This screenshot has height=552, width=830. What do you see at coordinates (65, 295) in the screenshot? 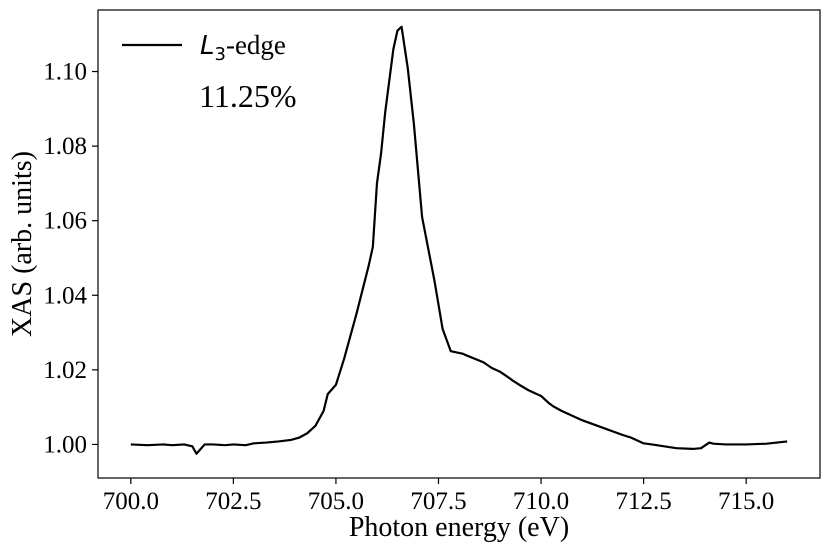
I see `y-tick-label: 1.04` at bounding box center [65, 295].